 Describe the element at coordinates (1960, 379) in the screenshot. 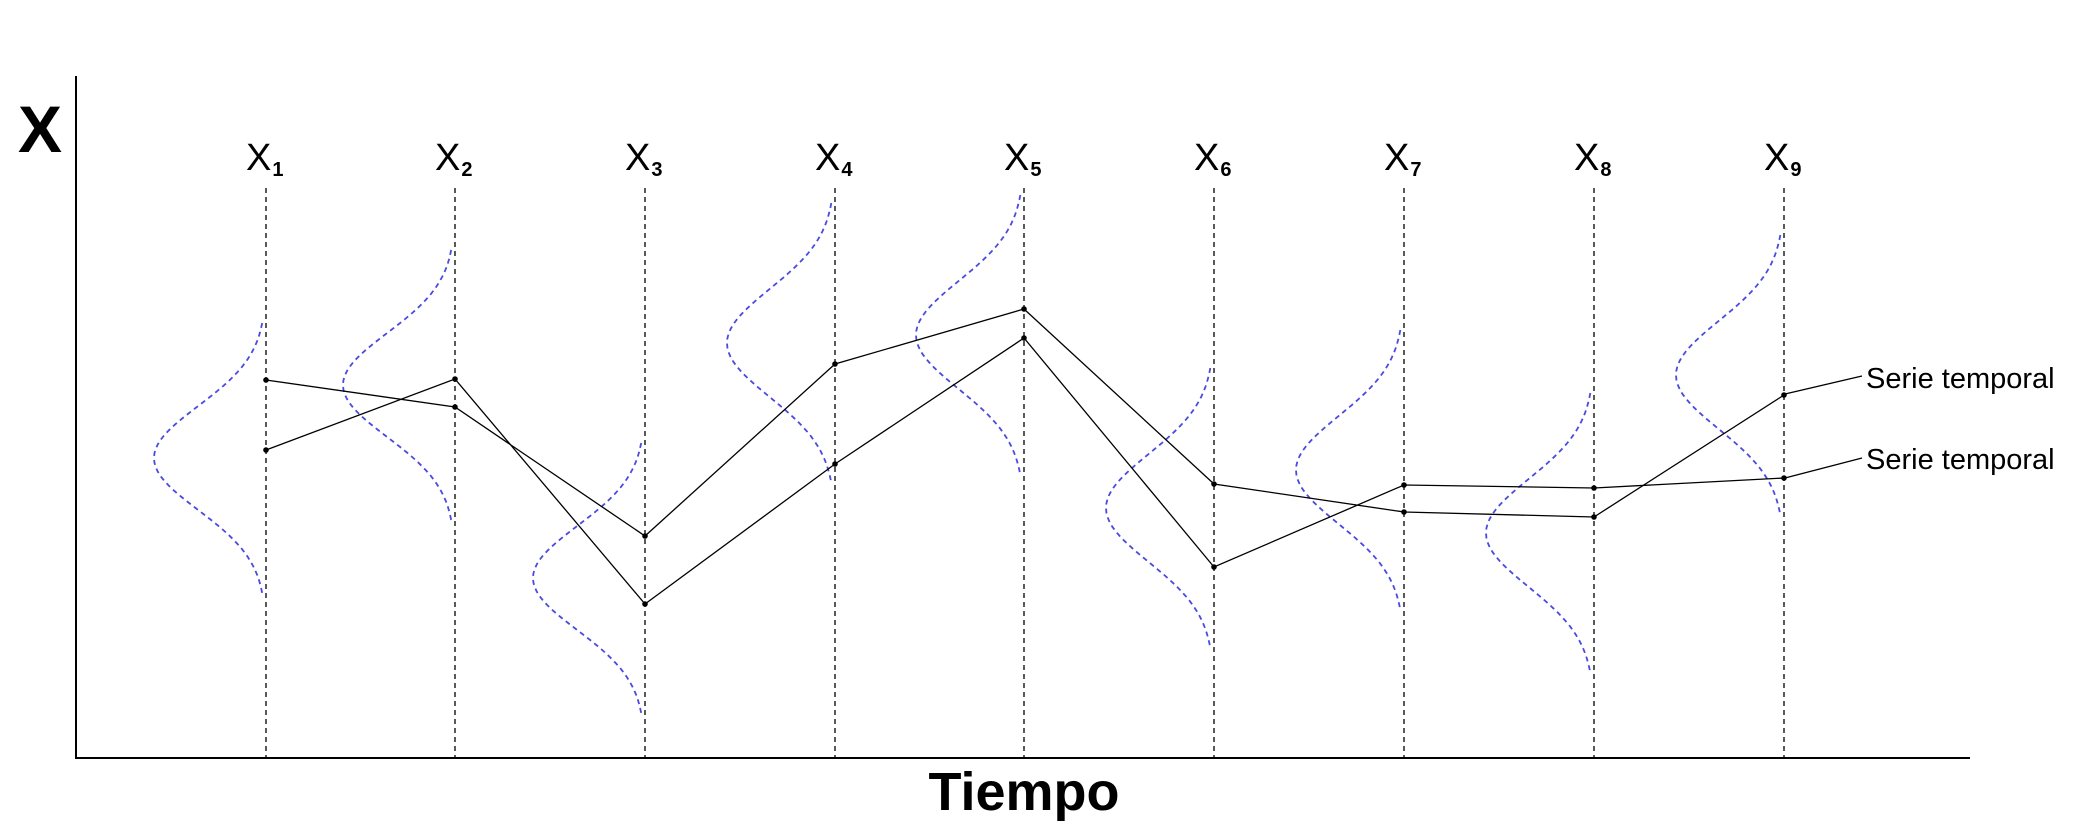

I see `series-1-label: Serie temporal` at that location.